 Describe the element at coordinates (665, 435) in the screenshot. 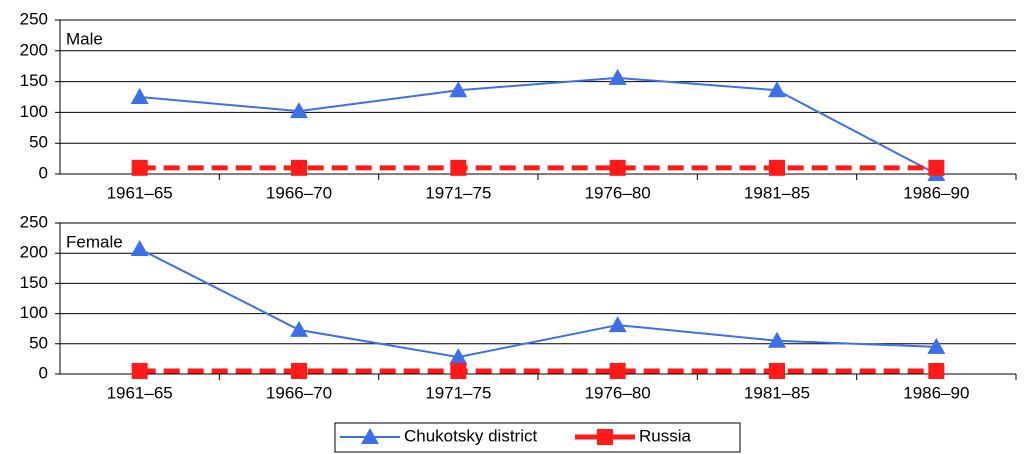

I see `legend-label: Russia` at that location.